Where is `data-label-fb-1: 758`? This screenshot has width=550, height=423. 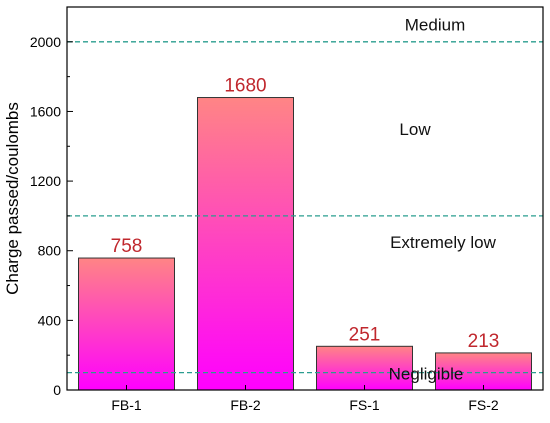 data-label-fb-1: 758 is located at coordinates (127, 246).